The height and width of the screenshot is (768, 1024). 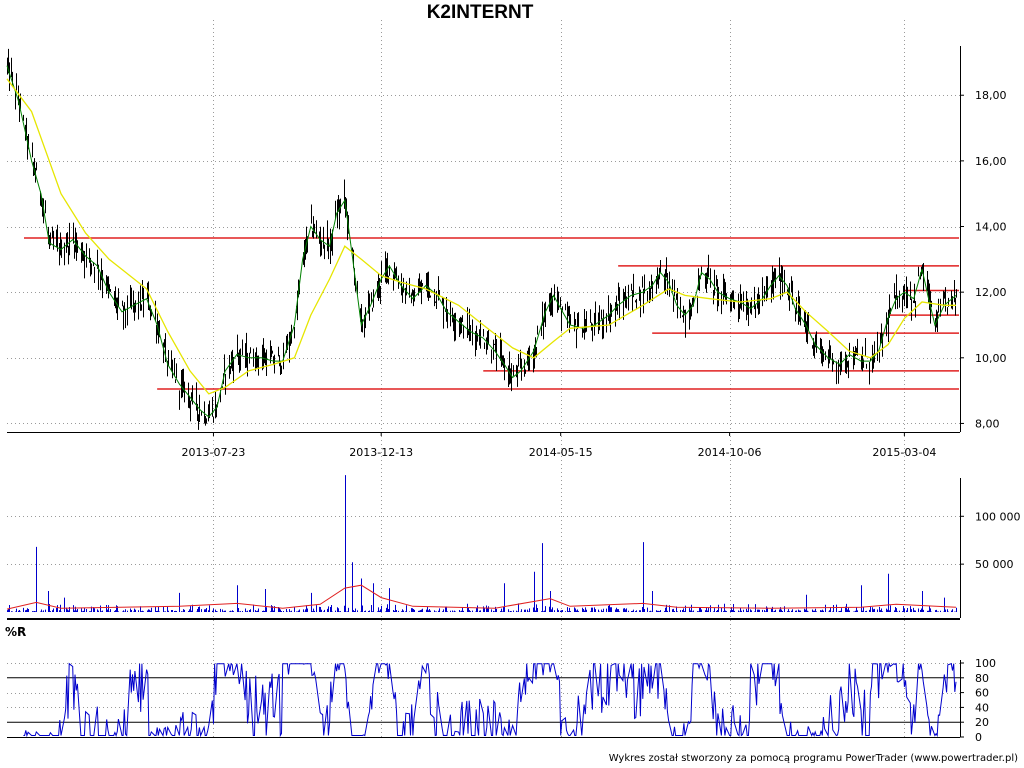 What do you see at coordinates (998, 516) in the screenshot?
I see `volume-tick-label: 100 000` at bounding box center [998, 516].